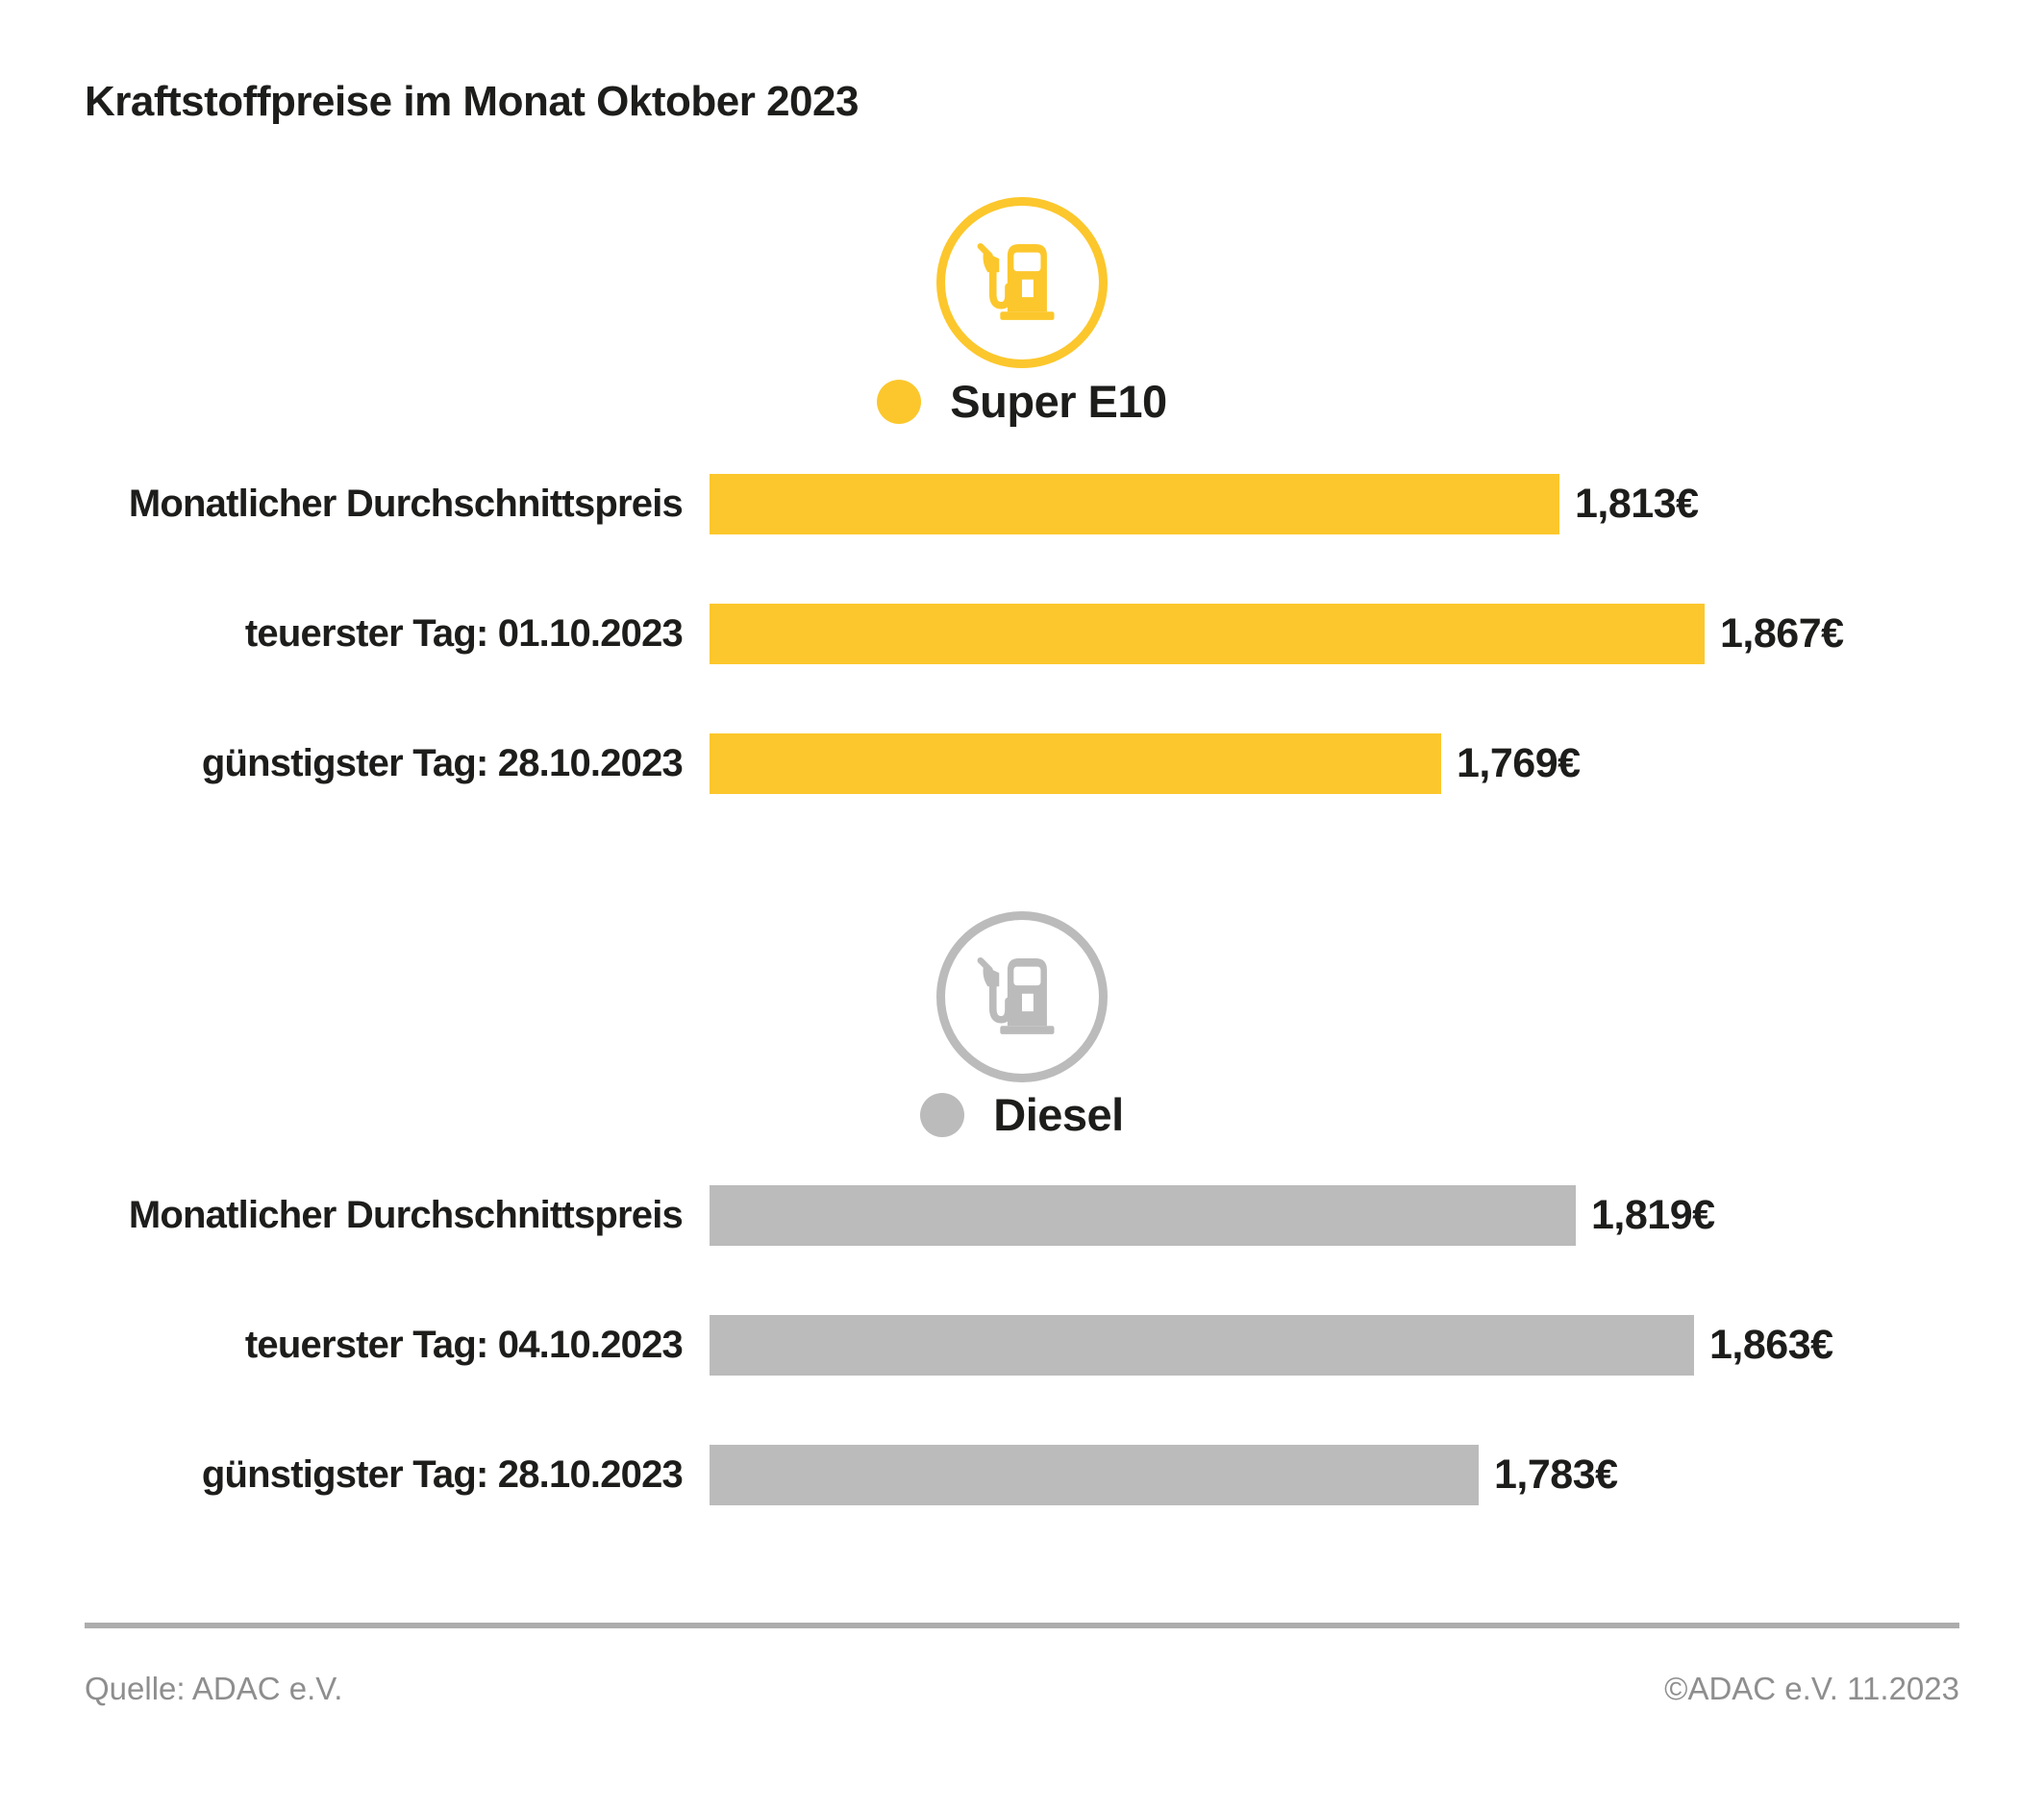  Describe the element at coordinates (1653, 1215) in the screenshot. I see `bar-value-label: 1,819€` at that location.